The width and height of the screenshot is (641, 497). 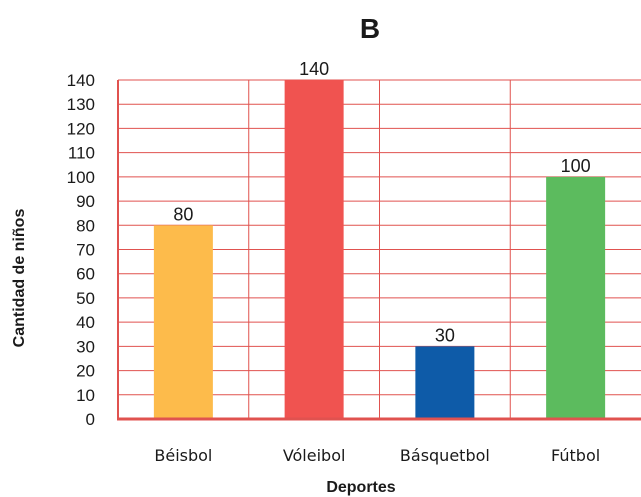 I want to click on category-label: Béisbol, so click(x=183, y=455).